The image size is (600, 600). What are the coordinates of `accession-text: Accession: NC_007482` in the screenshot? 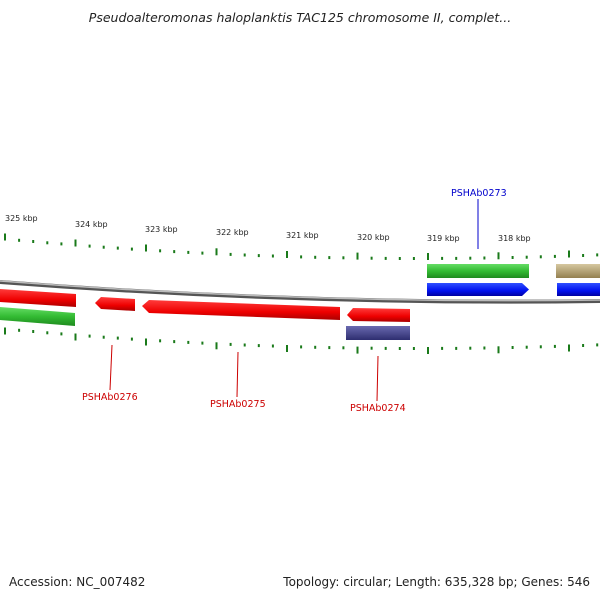 It's located at (77, 582).